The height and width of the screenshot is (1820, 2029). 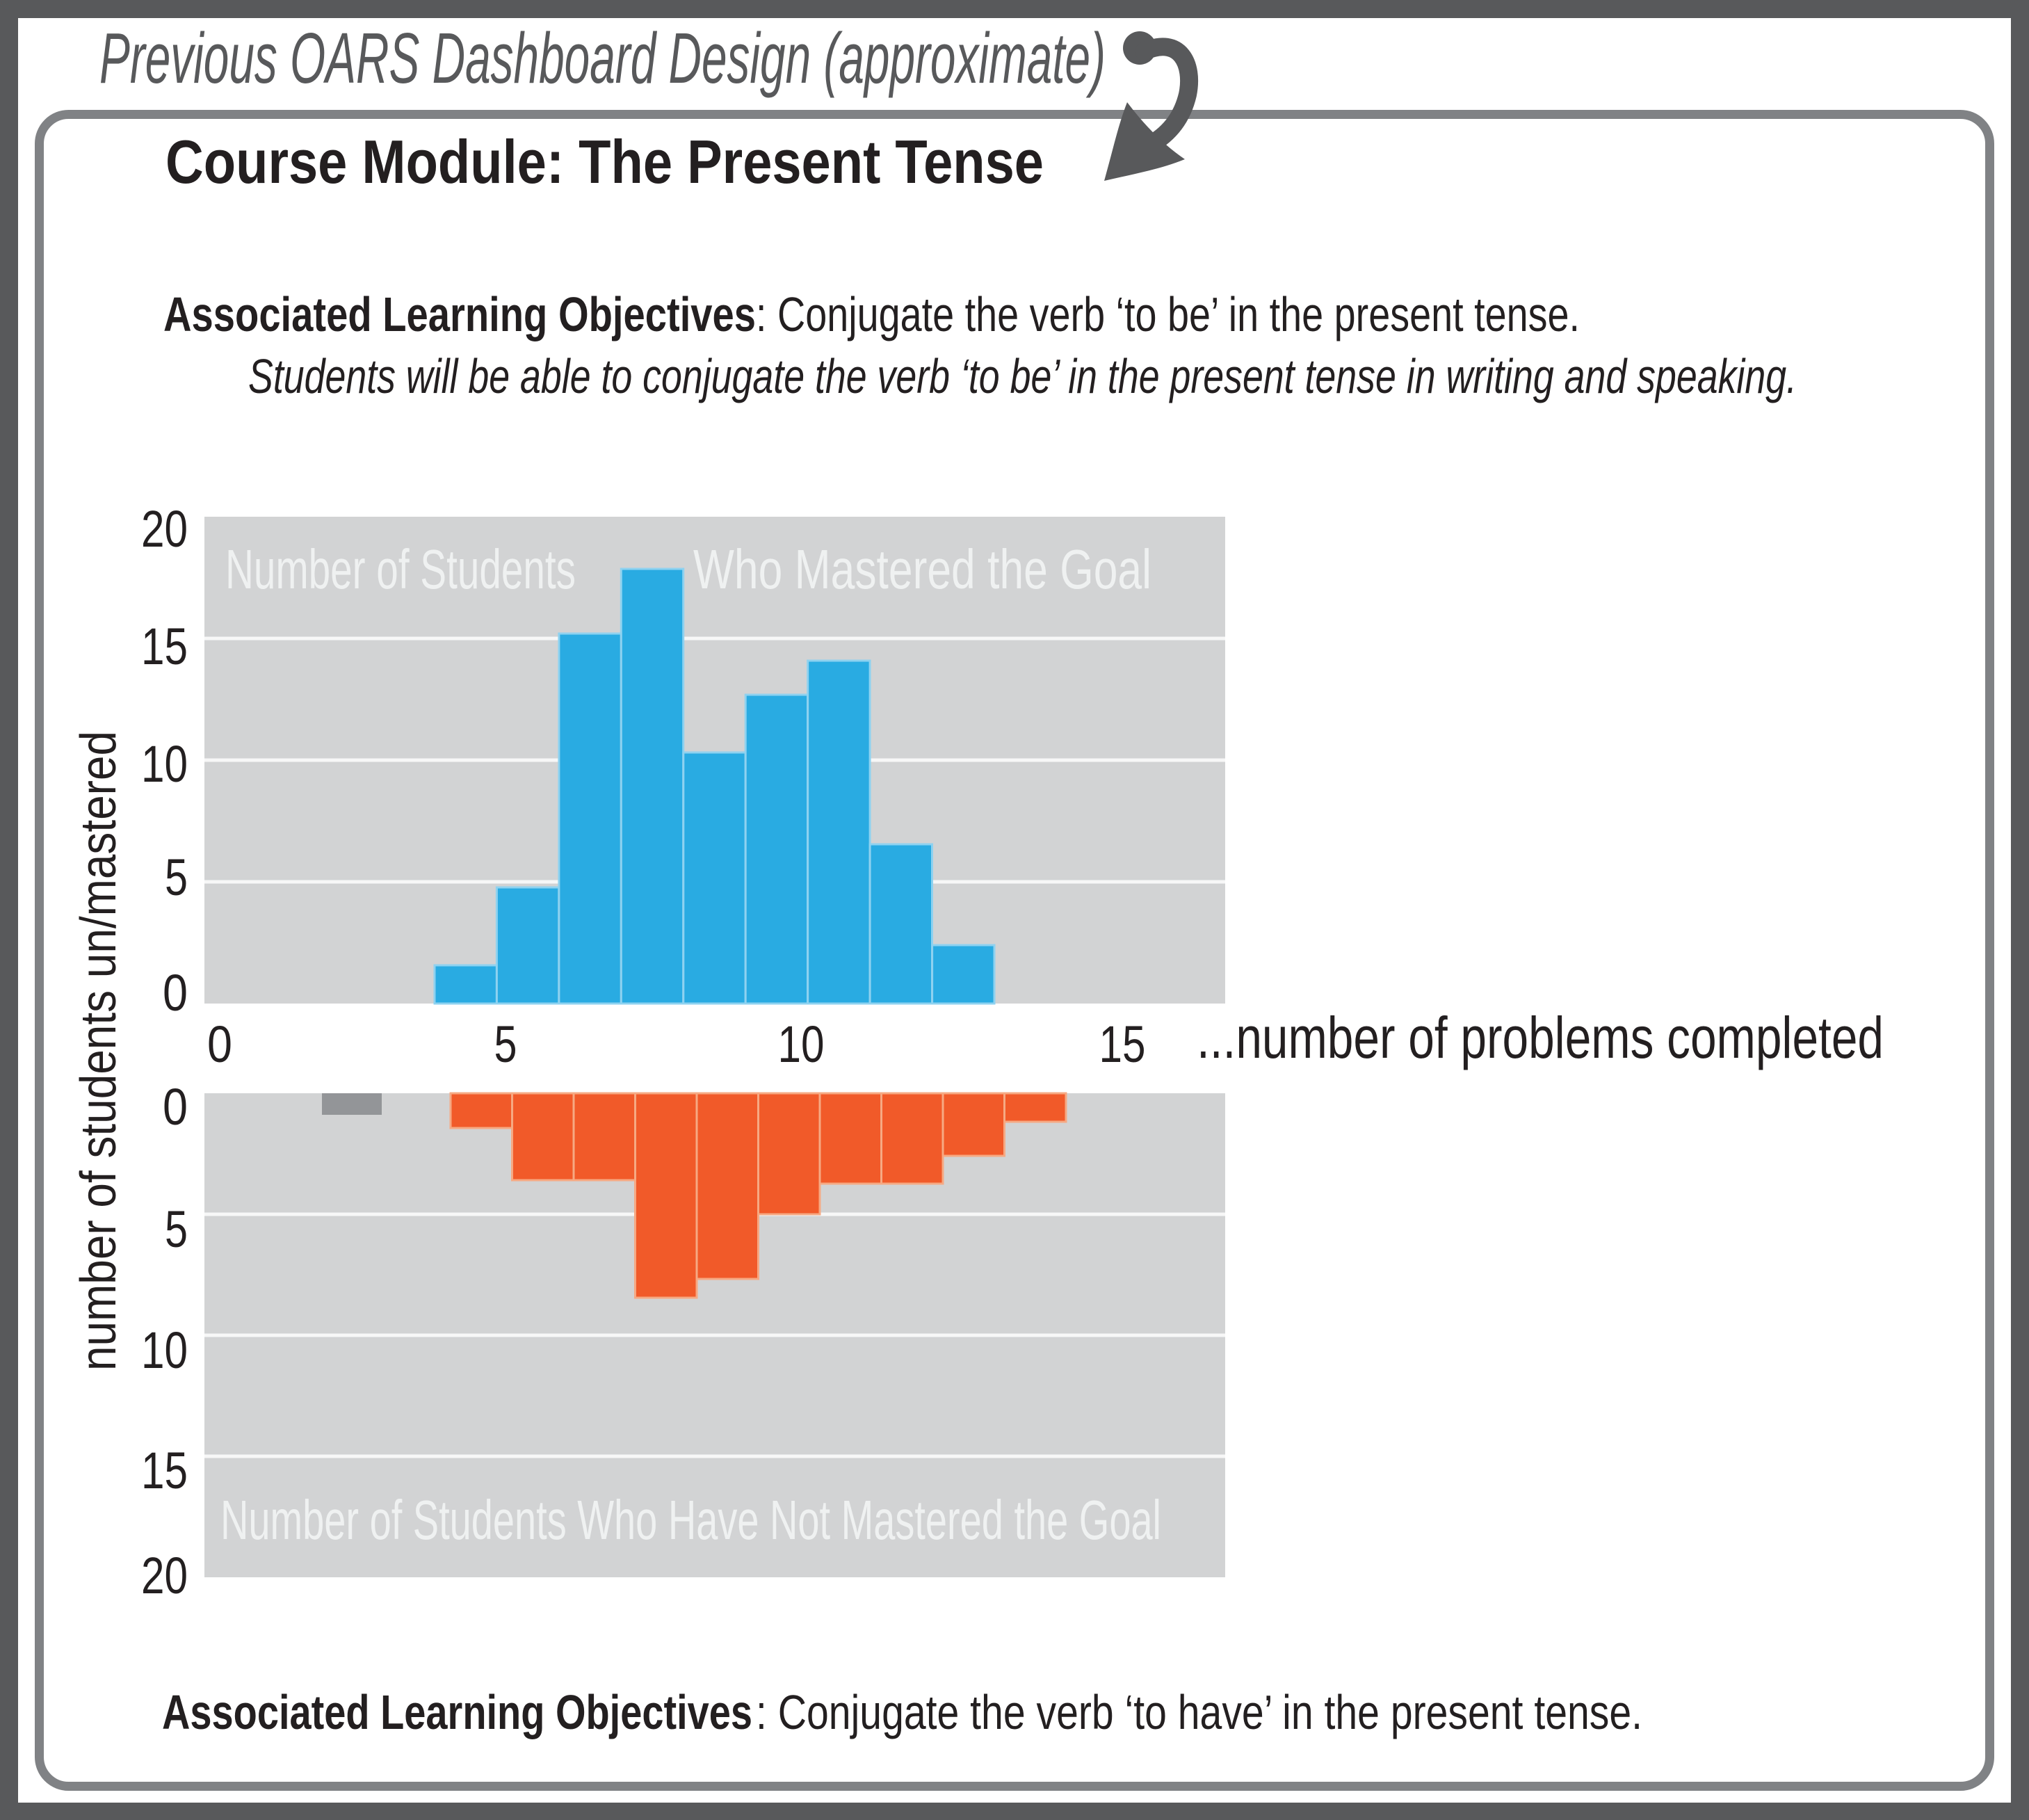 What do you see at coordinates (1540, 1037) in the screenshot?
I see `svg-text:...number of problems complete: ...number of problems completed` at bounding box center [1540, 1037].